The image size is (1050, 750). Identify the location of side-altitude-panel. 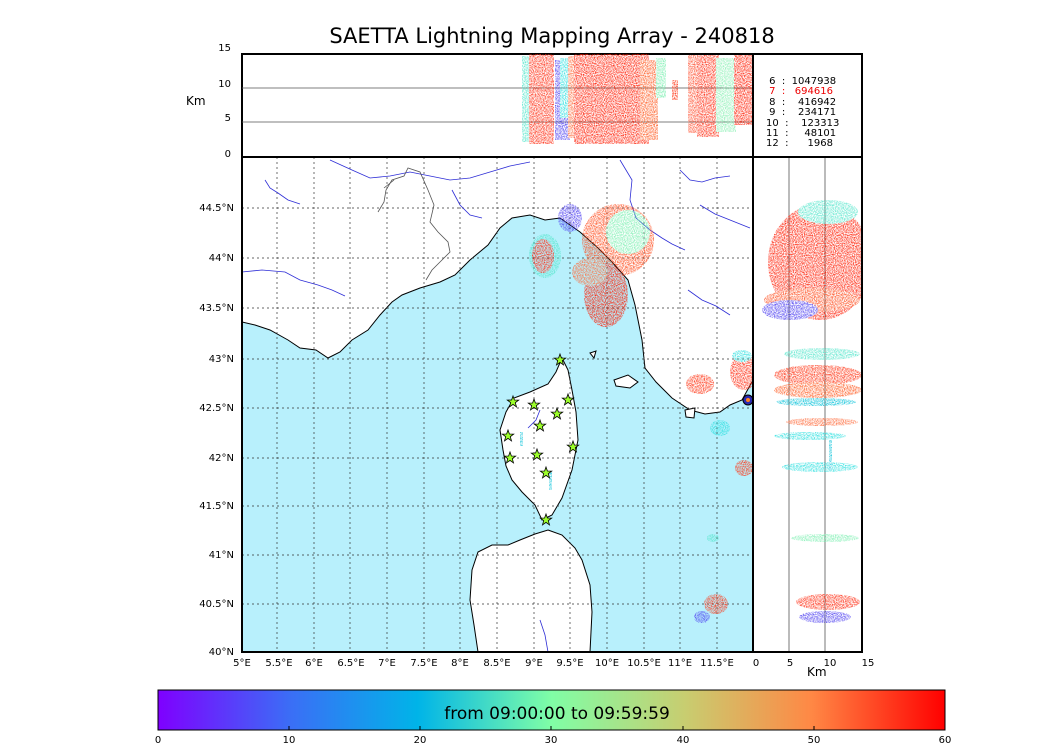
(807, 404).